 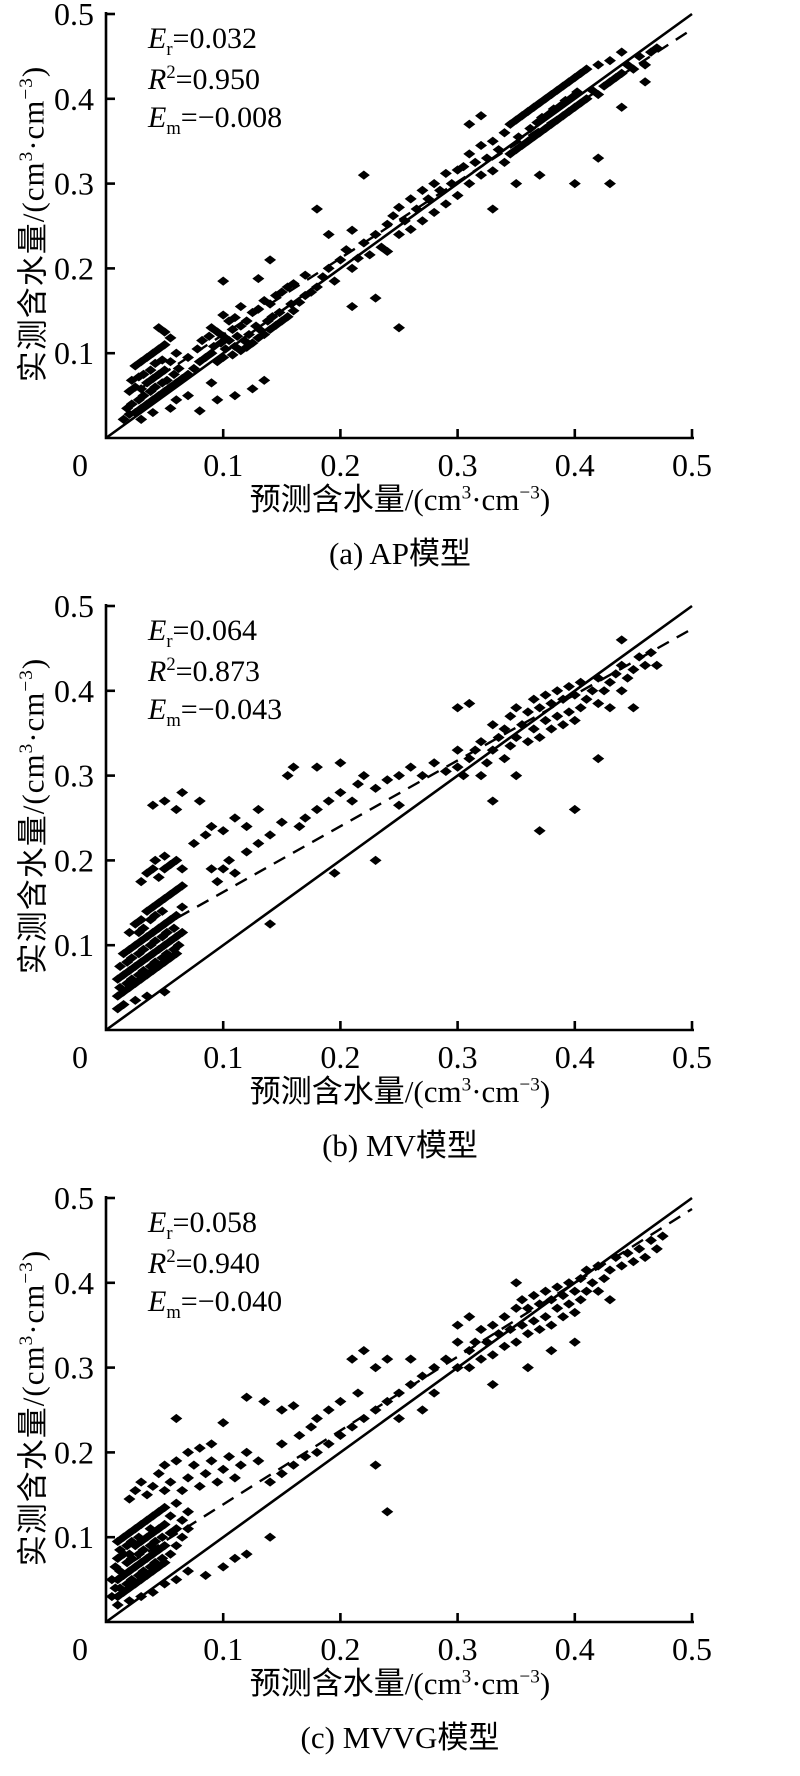 I want to click on x-tick-label: 0.2, so click(x=340, y=1649).